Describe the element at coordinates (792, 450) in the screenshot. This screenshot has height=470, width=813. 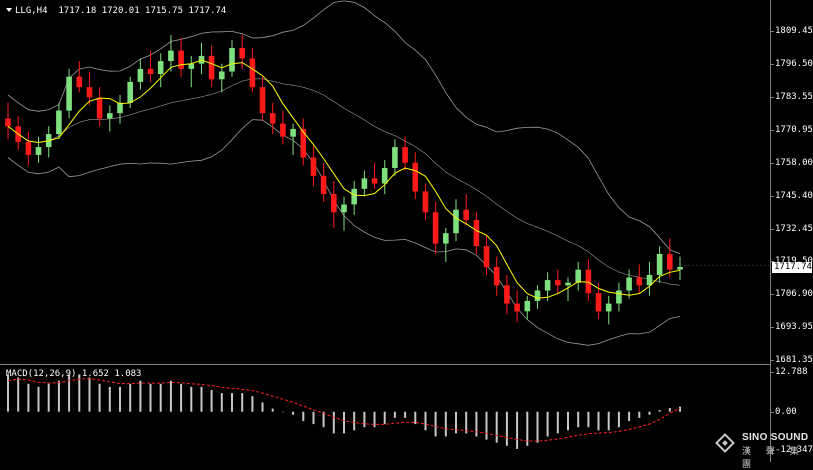
I see `macd-tick: -12.347` at that location.